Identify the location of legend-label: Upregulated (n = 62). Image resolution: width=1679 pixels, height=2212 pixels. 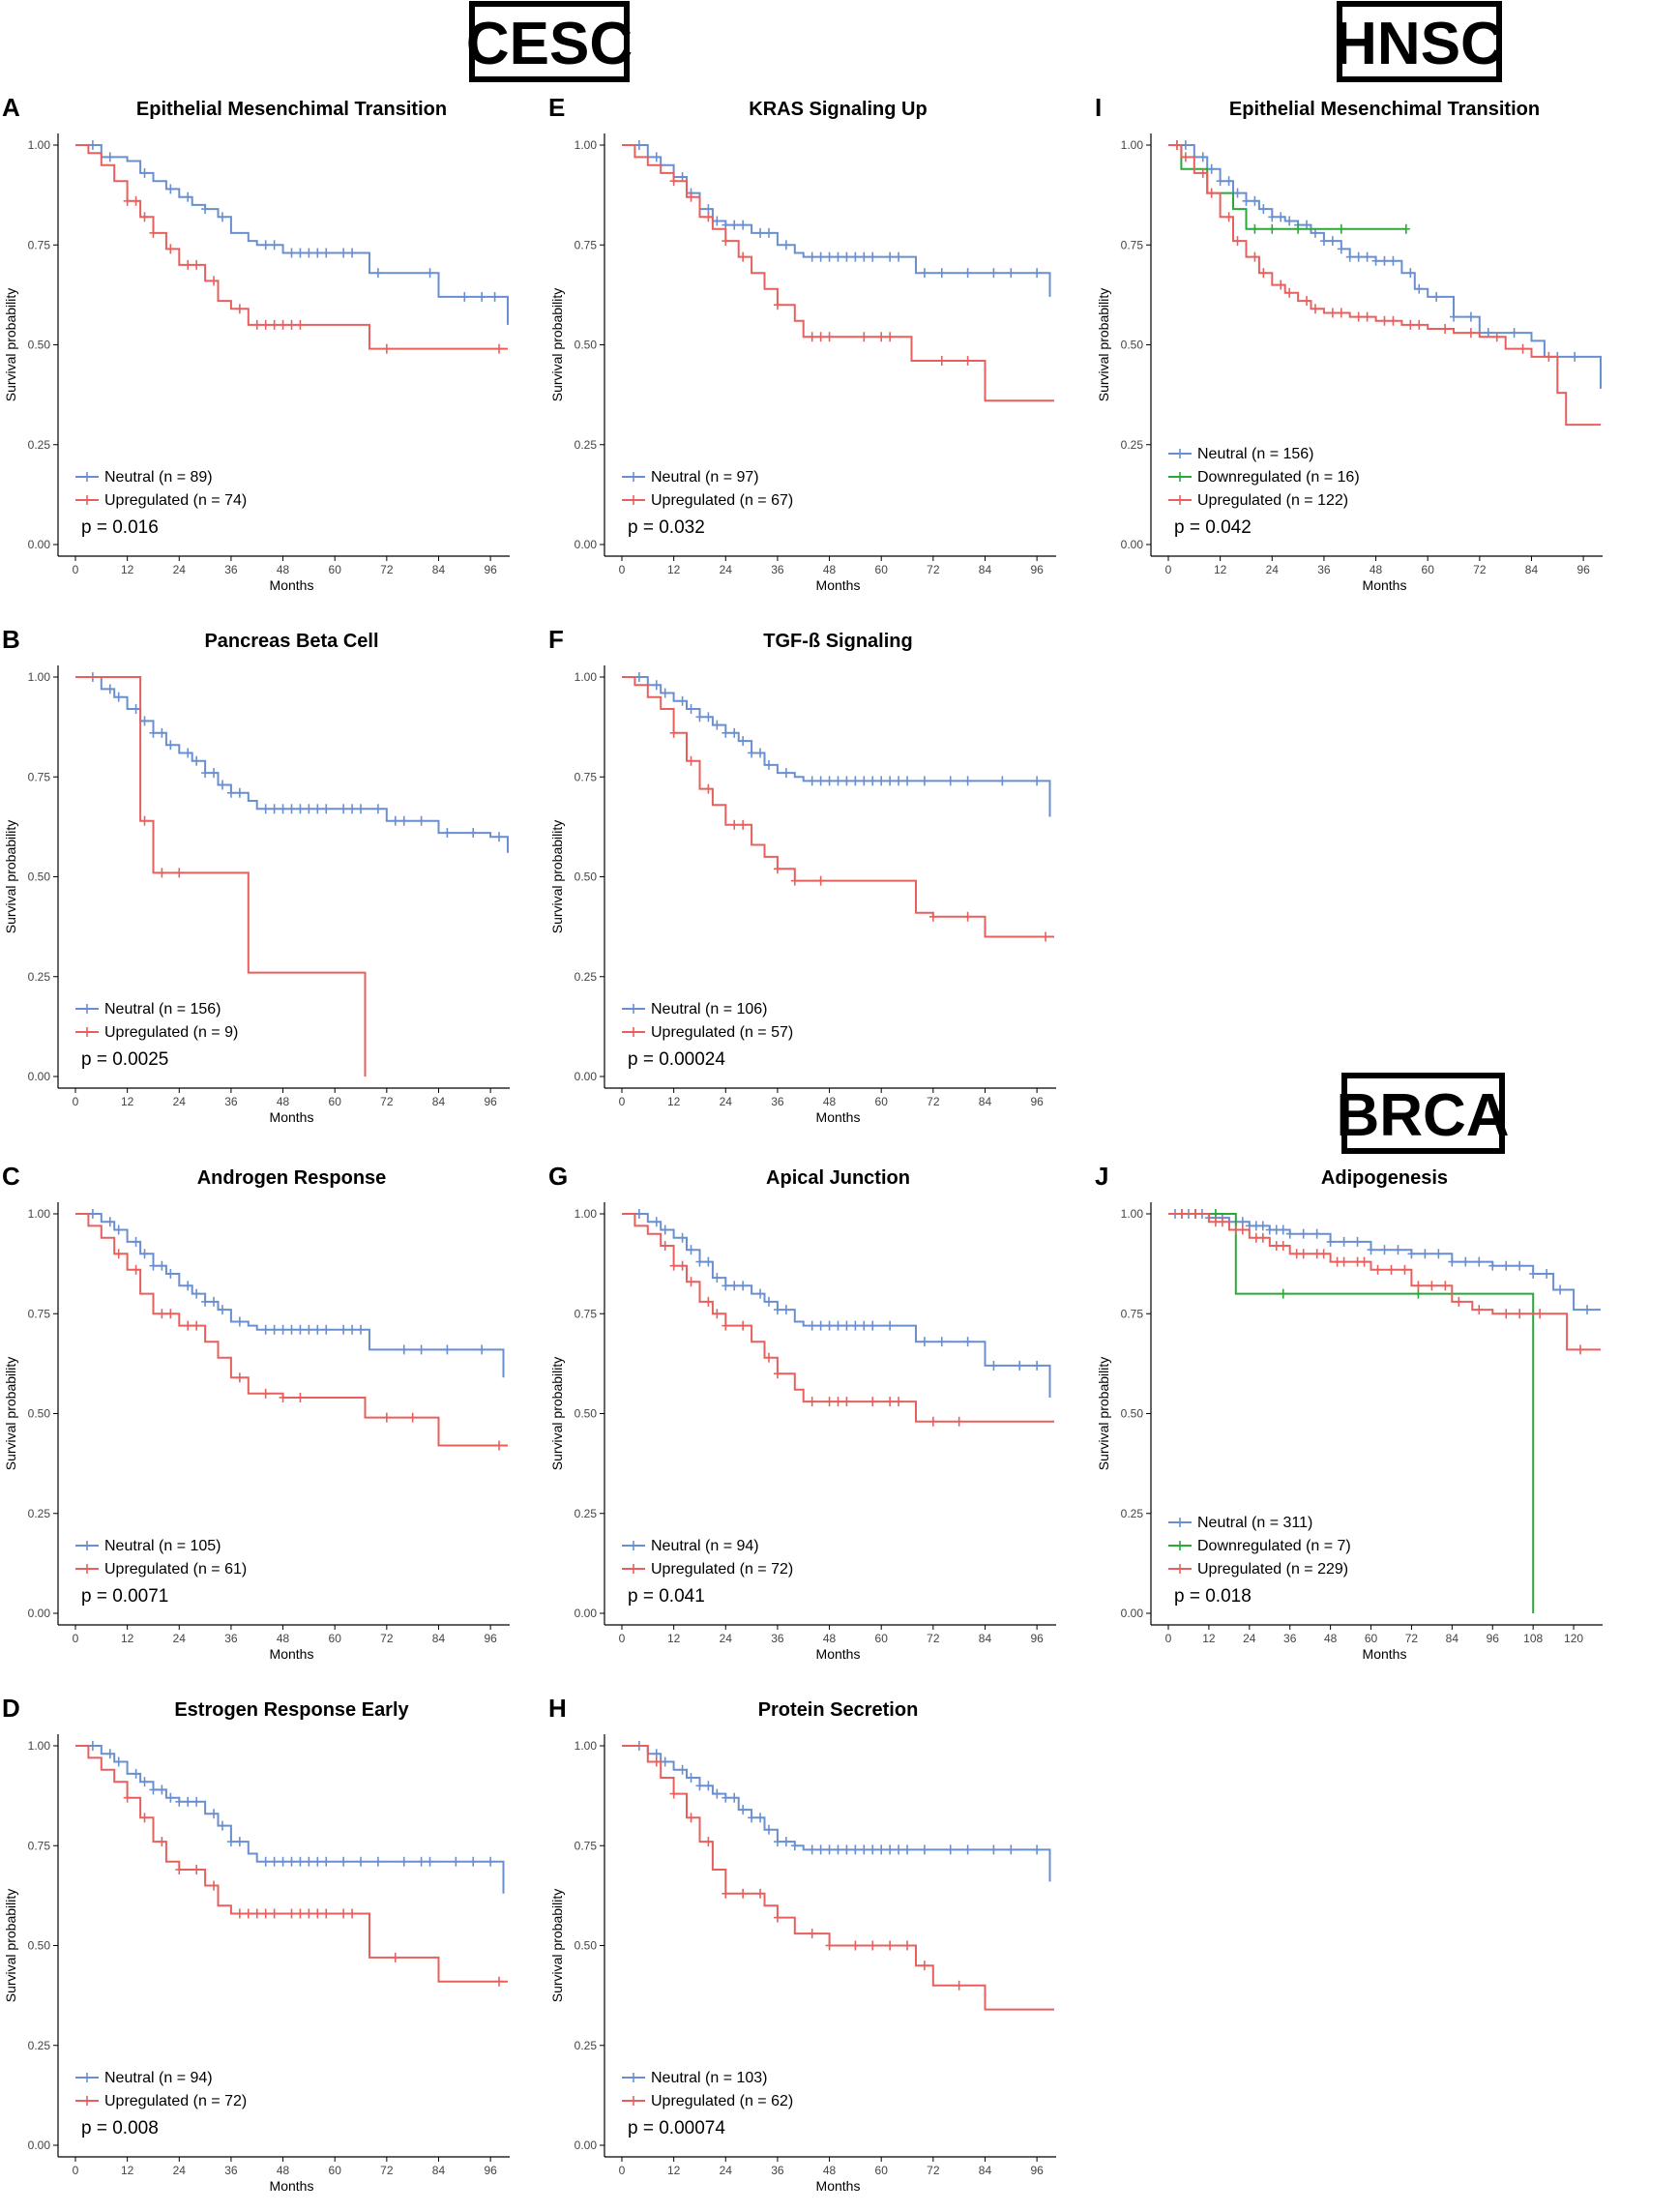
(722, 2101).